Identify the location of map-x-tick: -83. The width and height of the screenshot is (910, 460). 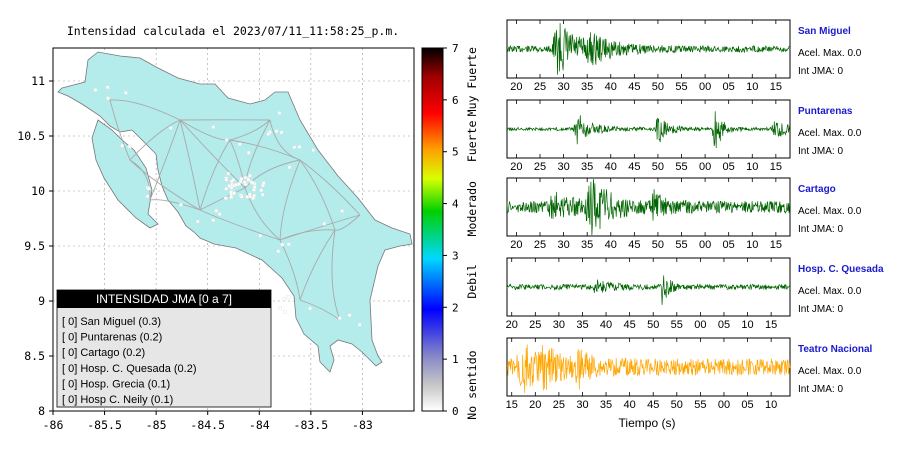
(362, 425).